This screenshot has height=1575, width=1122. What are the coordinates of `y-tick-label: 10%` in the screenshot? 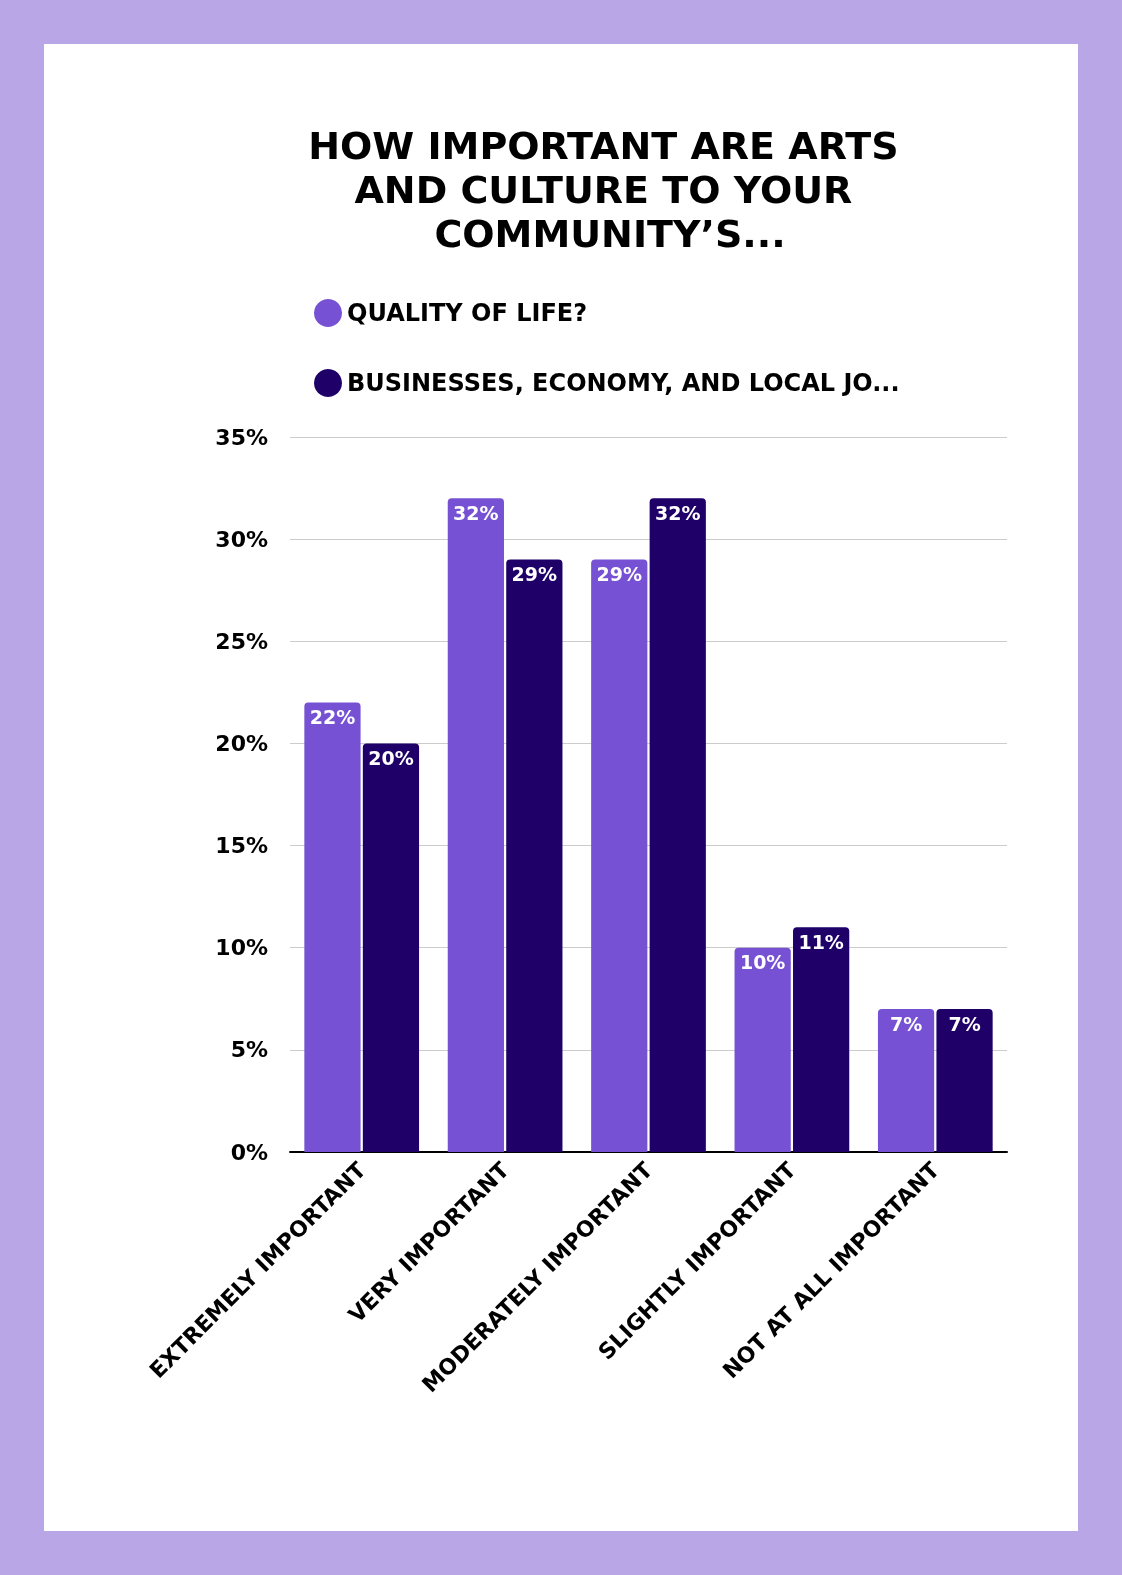 It's located at (241, 948).